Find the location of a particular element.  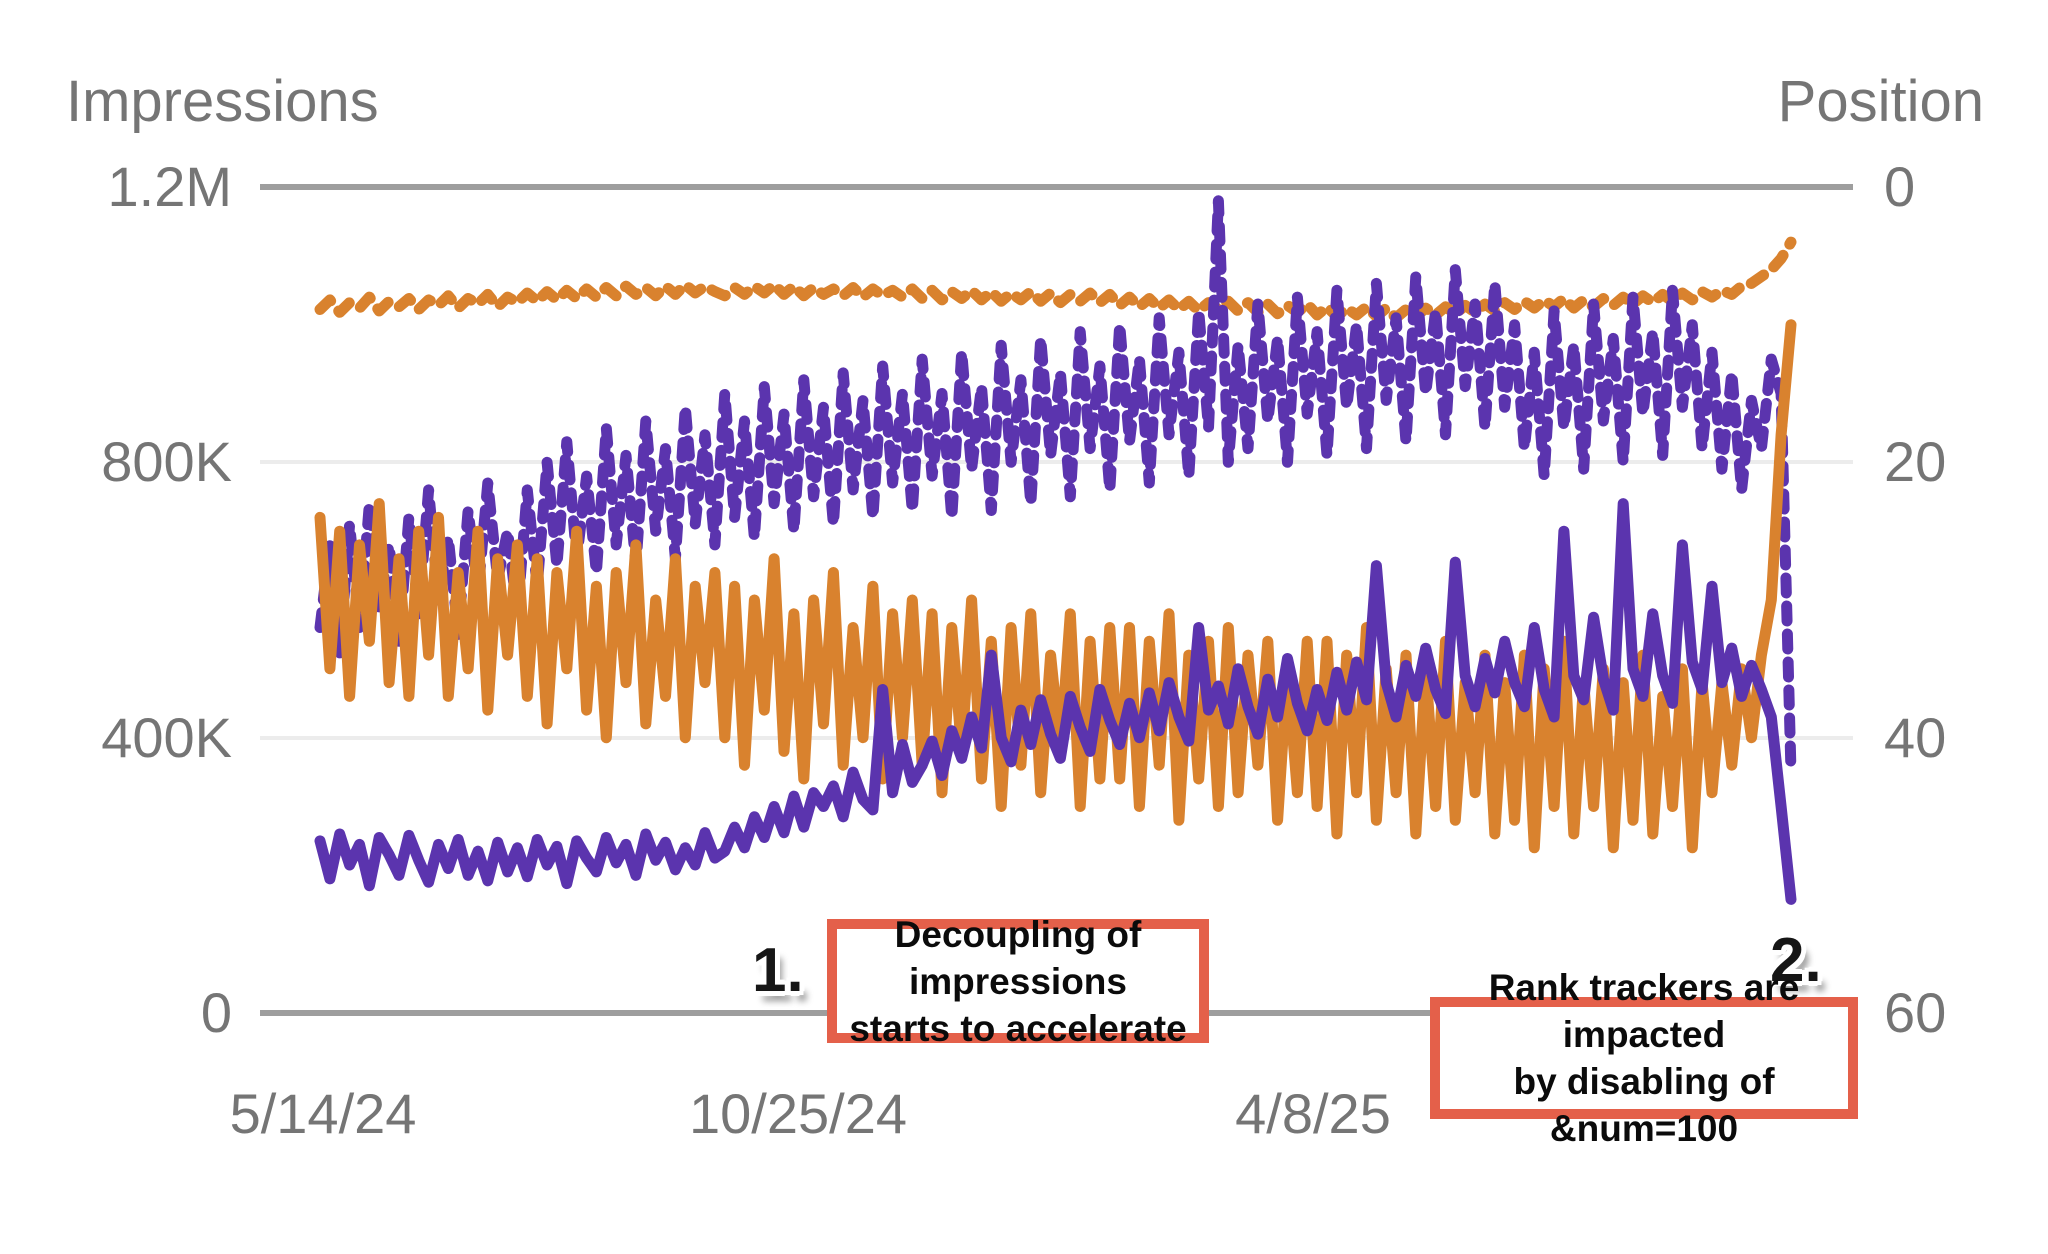

x-tick-5-14-24: 5/14/24 is located at coordinates (323, 1113).